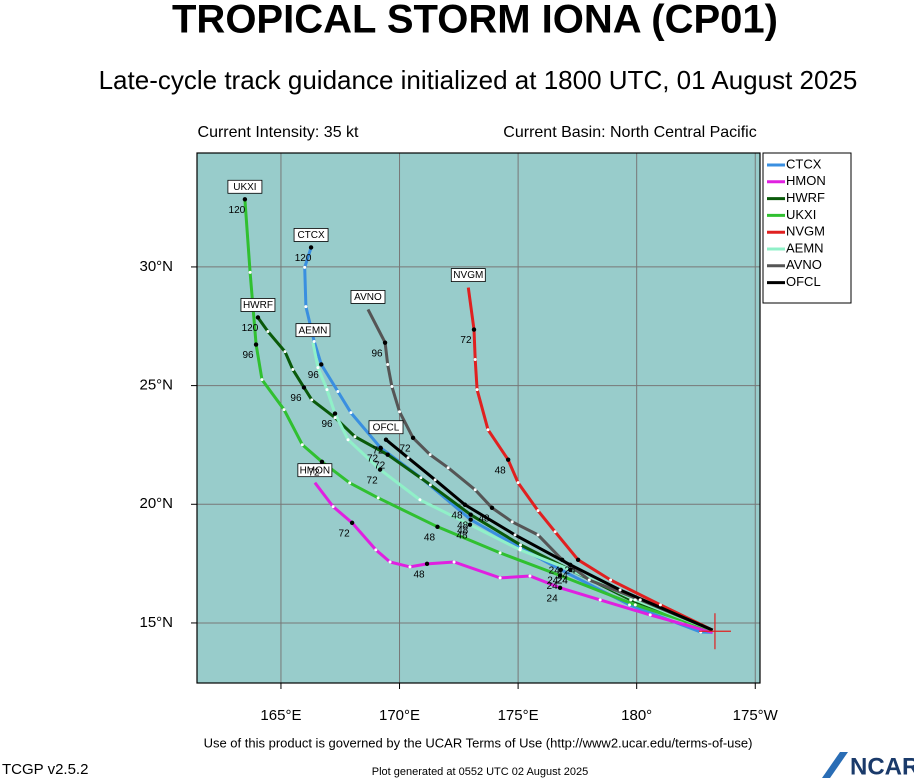 The image size is (914, 780). What do you see at coordinates (804, 264) in the screenshot?
I see `legend-label: AVNO` at bounding box center [804, 264].